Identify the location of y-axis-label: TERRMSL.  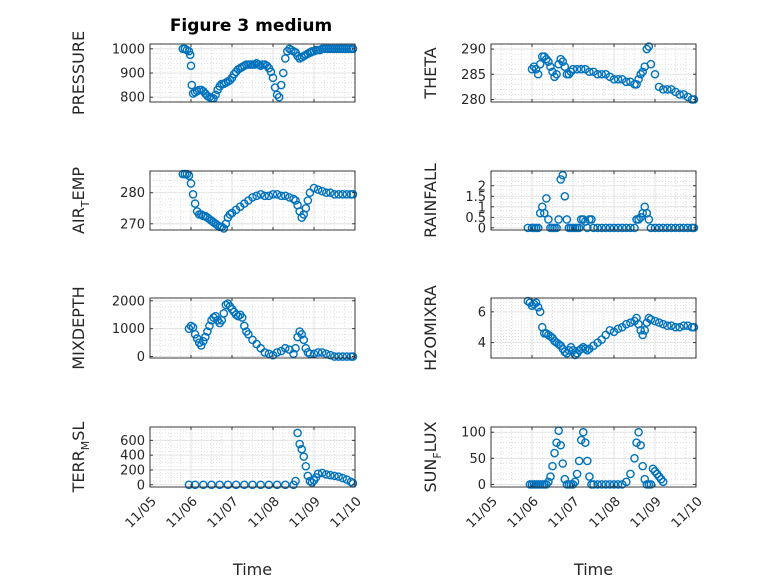
(80, 458).